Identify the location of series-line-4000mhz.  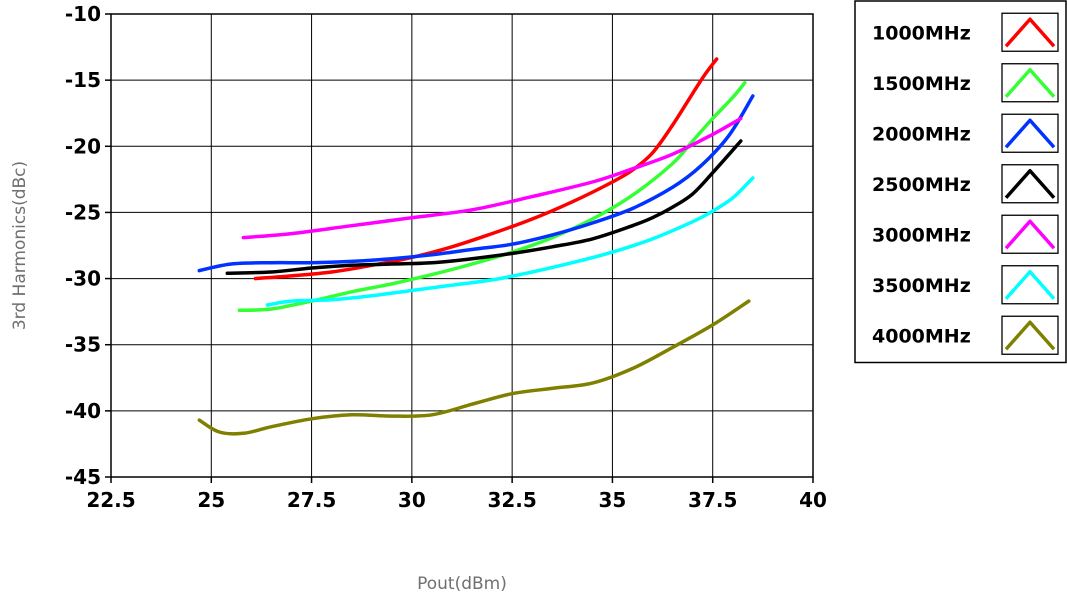
(474, 367).